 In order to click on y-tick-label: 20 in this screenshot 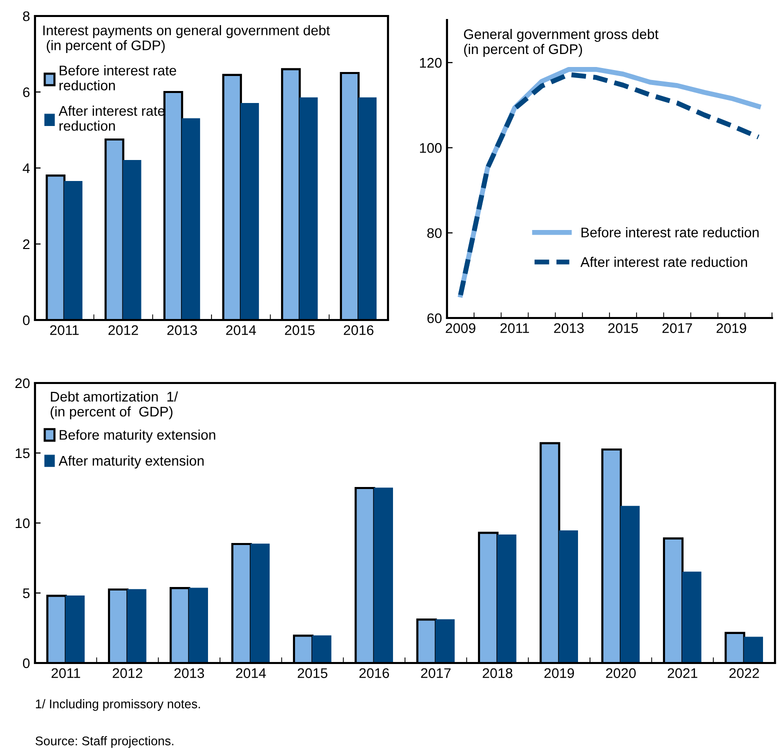, I will do `click(22, 383)`.